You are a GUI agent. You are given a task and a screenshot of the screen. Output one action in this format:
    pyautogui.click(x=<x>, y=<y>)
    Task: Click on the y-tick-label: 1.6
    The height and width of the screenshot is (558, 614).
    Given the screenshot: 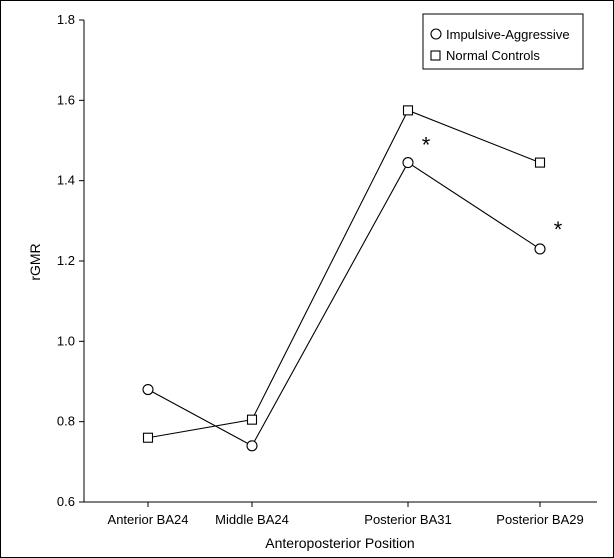 What is the action you would take?
    pyautogui.click(x=66, y=99)
    